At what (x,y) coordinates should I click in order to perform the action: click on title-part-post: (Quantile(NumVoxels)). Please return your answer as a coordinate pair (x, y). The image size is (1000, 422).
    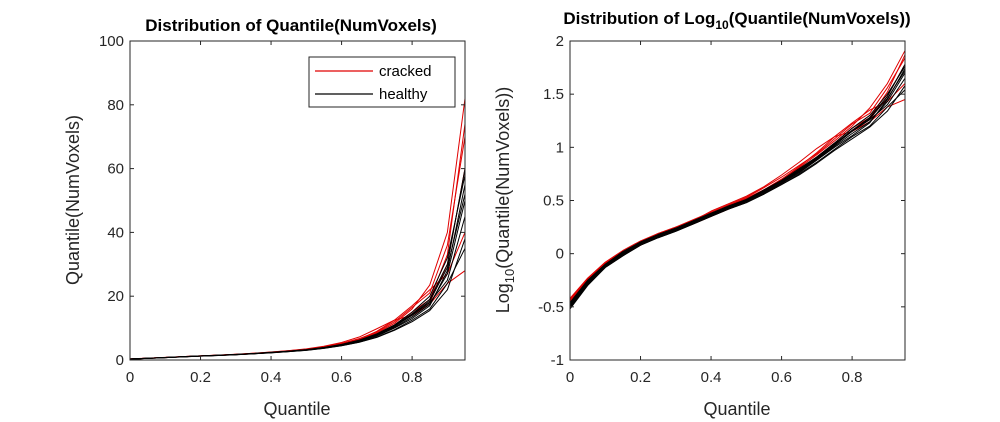
    Looking at the image, I should click on (820, 18).